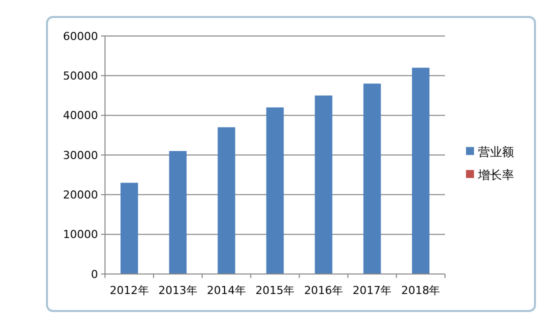 Image resolution: width=560 pixels, height=331 pixels. What do you see at coordinates (496, 152) in the screenshot?
I see `legend-label: 营业额` at bounding box center [496, 152].